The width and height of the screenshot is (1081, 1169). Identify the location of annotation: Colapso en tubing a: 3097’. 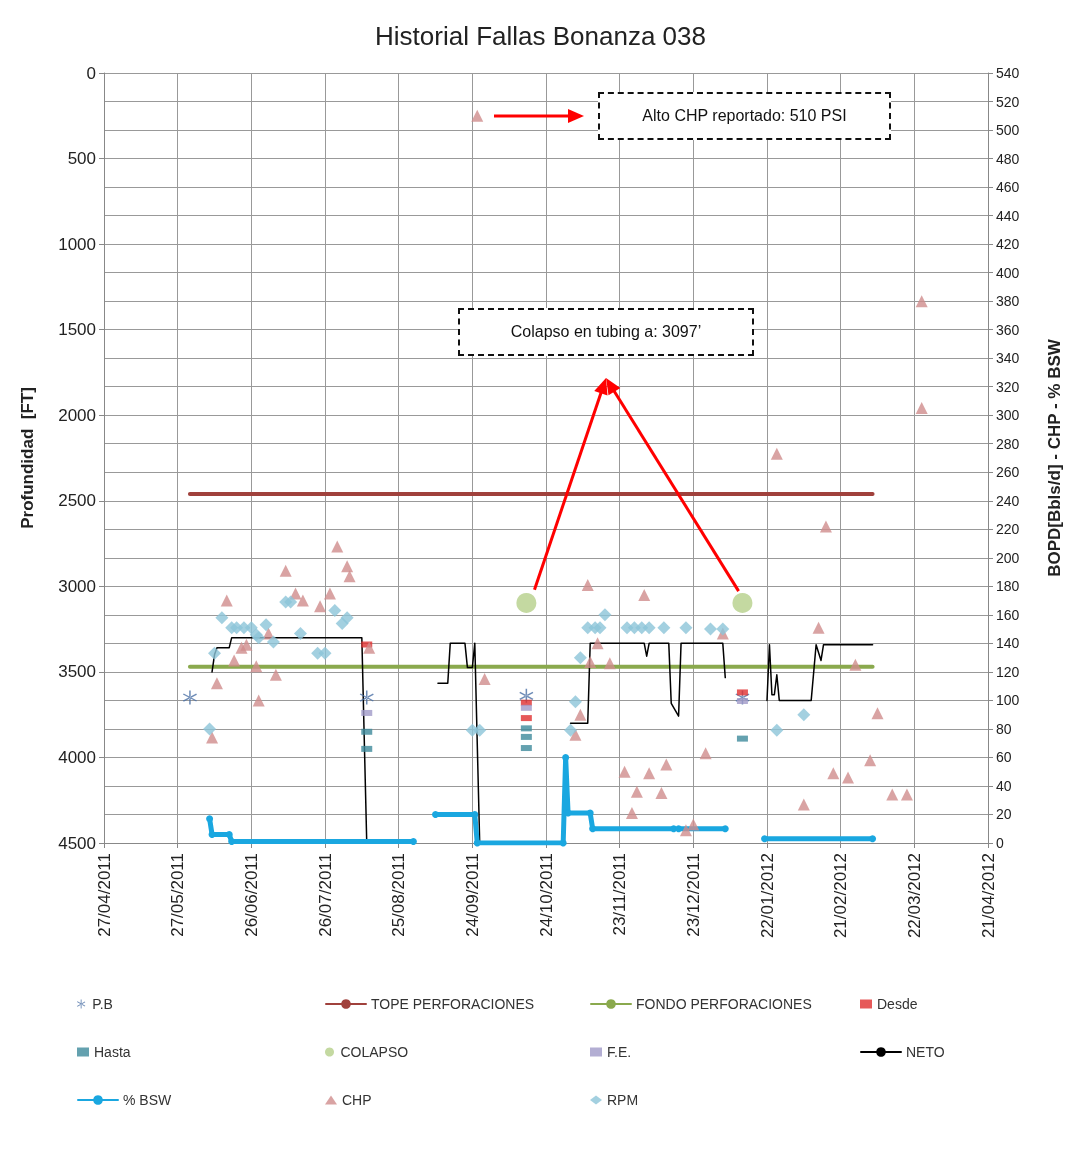
(606, 332).